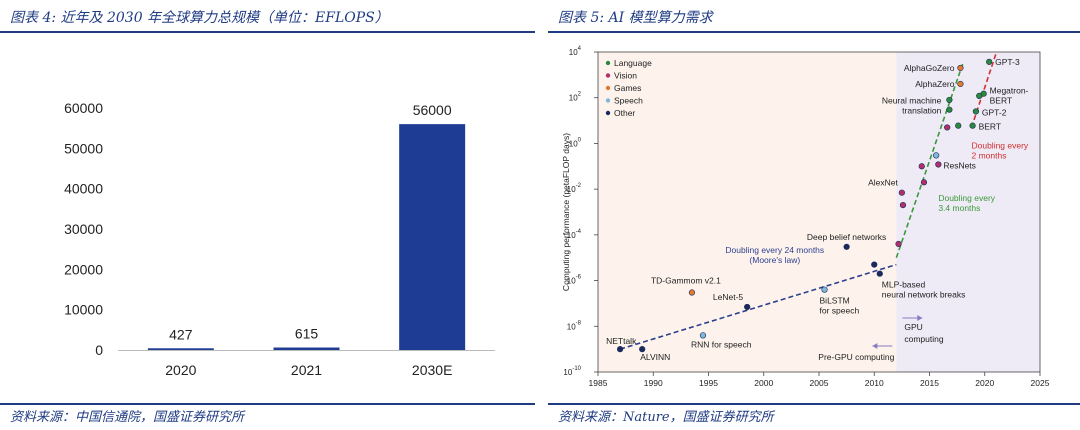 Image resolution: width=1080 pixels, height=430 pixels. I want to click on left-source-rule, so click(267, 404).